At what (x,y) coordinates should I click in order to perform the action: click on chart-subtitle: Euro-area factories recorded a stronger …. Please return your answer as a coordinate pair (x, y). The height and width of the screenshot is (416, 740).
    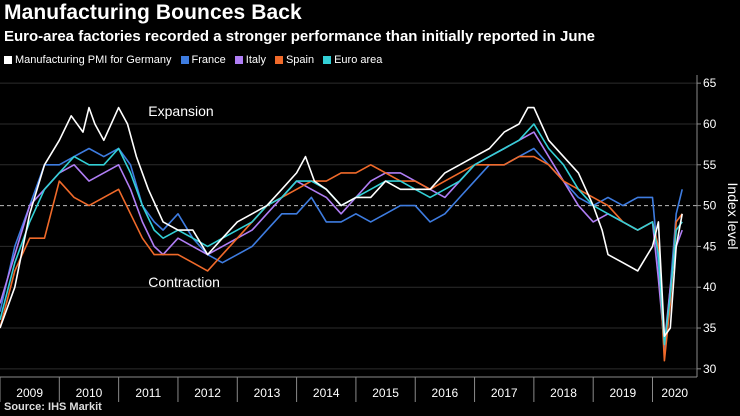
    Looking at the image, I should click on (299, 36).